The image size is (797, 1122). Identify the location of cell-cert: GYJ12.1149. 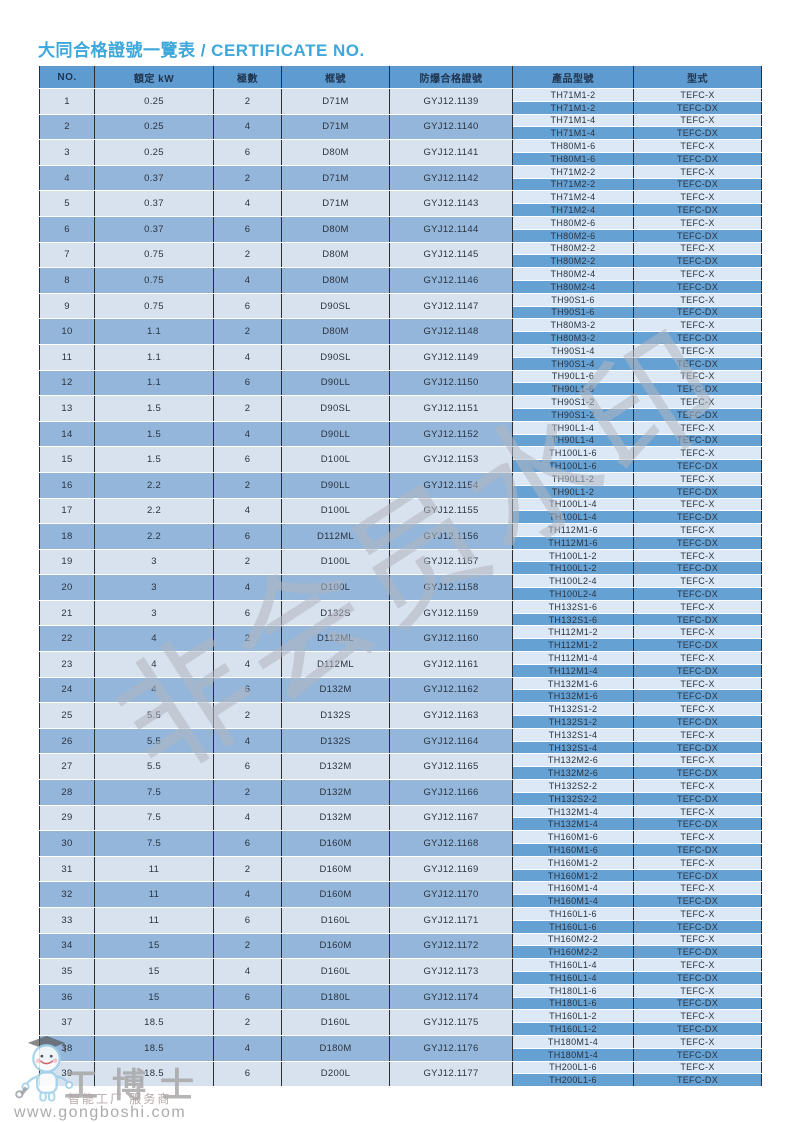
(451, 357).